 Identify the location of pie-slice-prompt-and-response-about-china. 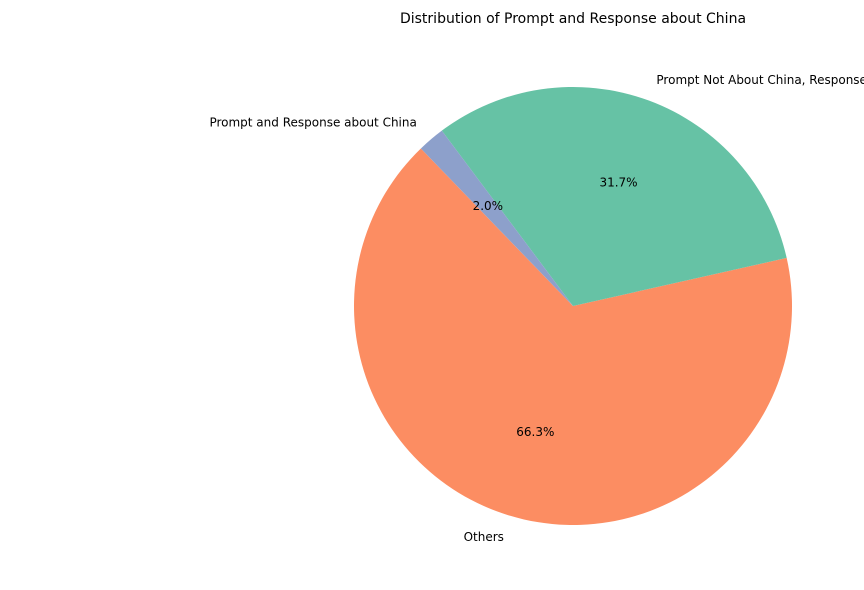
(496, 218).